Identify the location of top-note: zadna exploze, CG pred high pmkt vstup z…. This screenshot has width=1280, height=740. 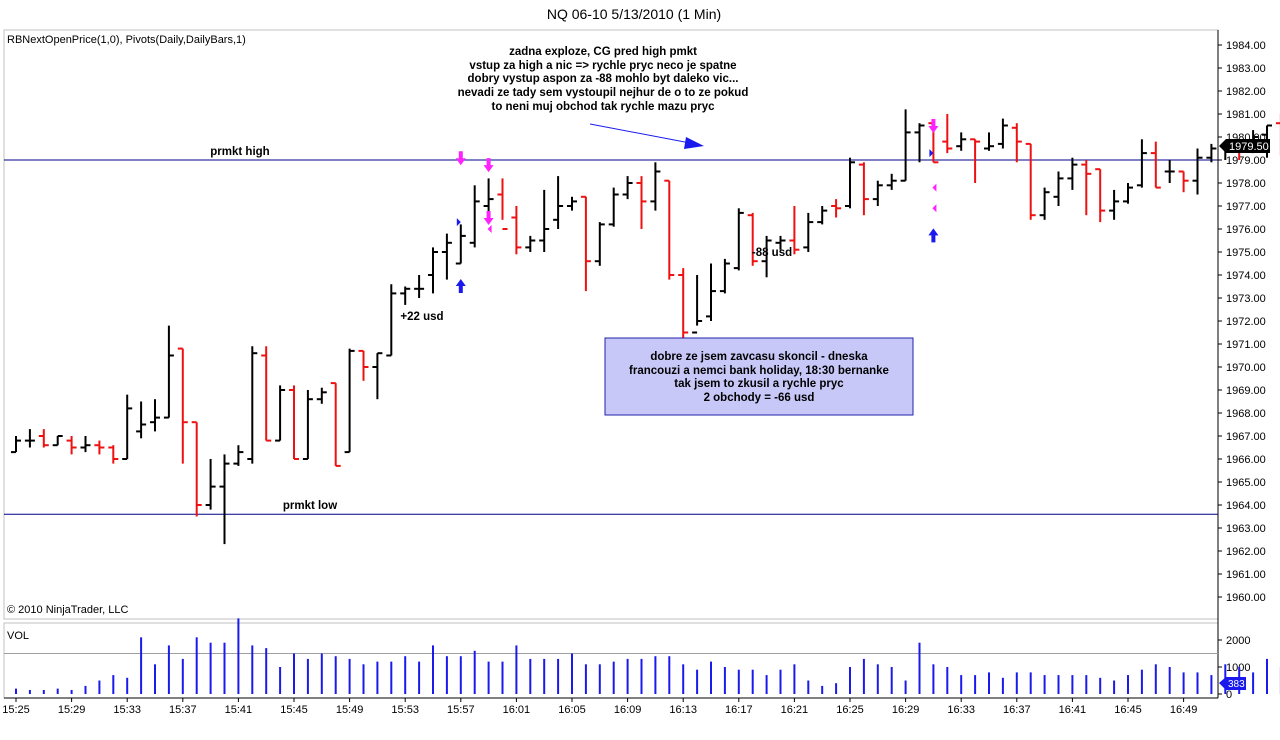
(603, 79).